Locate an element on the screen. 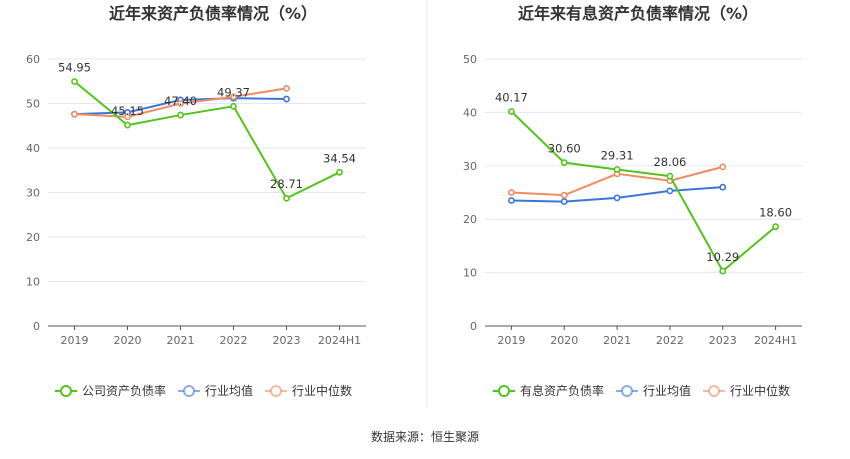  y-tick-label: 60 is located at coordinates (33, 59).